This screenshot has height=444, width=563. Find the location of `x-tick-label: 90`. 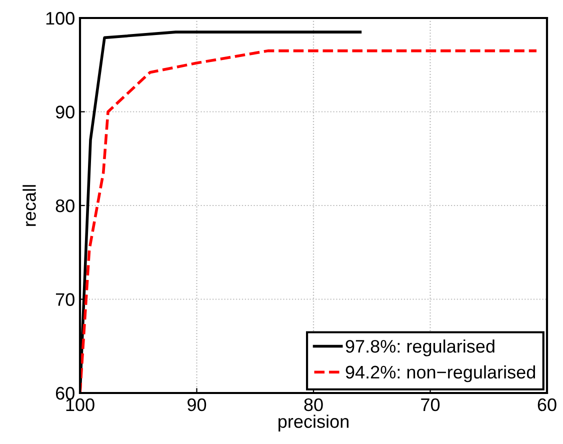

x-tick-label: 90 is located at coordinates (197, 405).